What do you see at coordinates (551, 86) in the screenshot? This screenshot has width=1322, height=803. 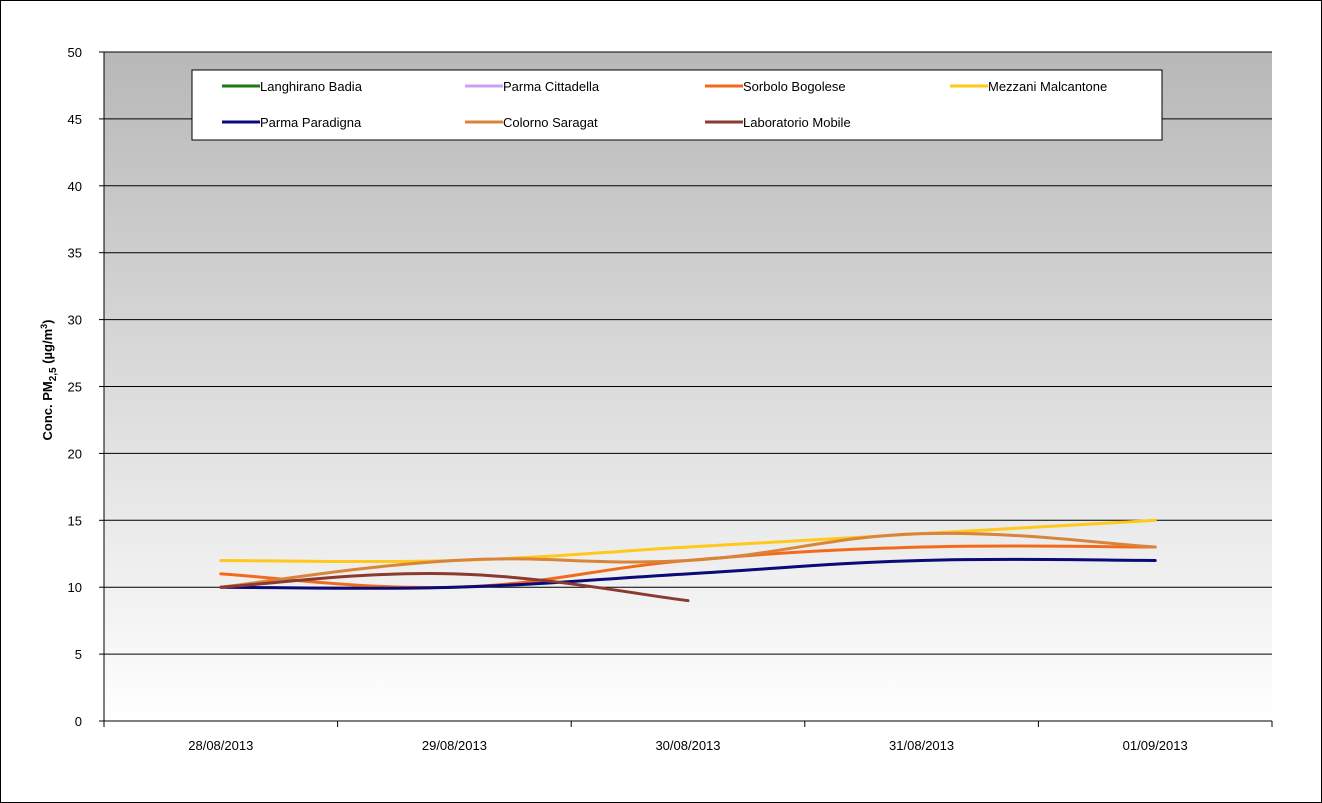 I see `legend-label-parma-cittadella: Parma Cittadella` at bounding box center [551, 86].